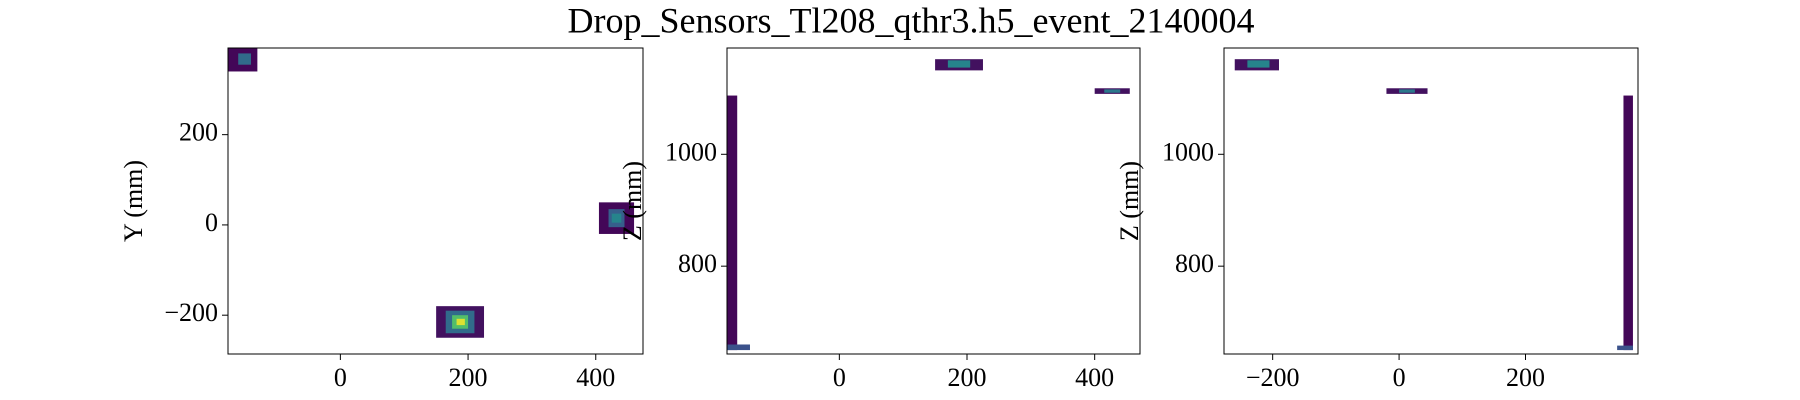 This screenshot has height=400, width=1800. I want to click on y-tick-label: 0, so click(211, 222).